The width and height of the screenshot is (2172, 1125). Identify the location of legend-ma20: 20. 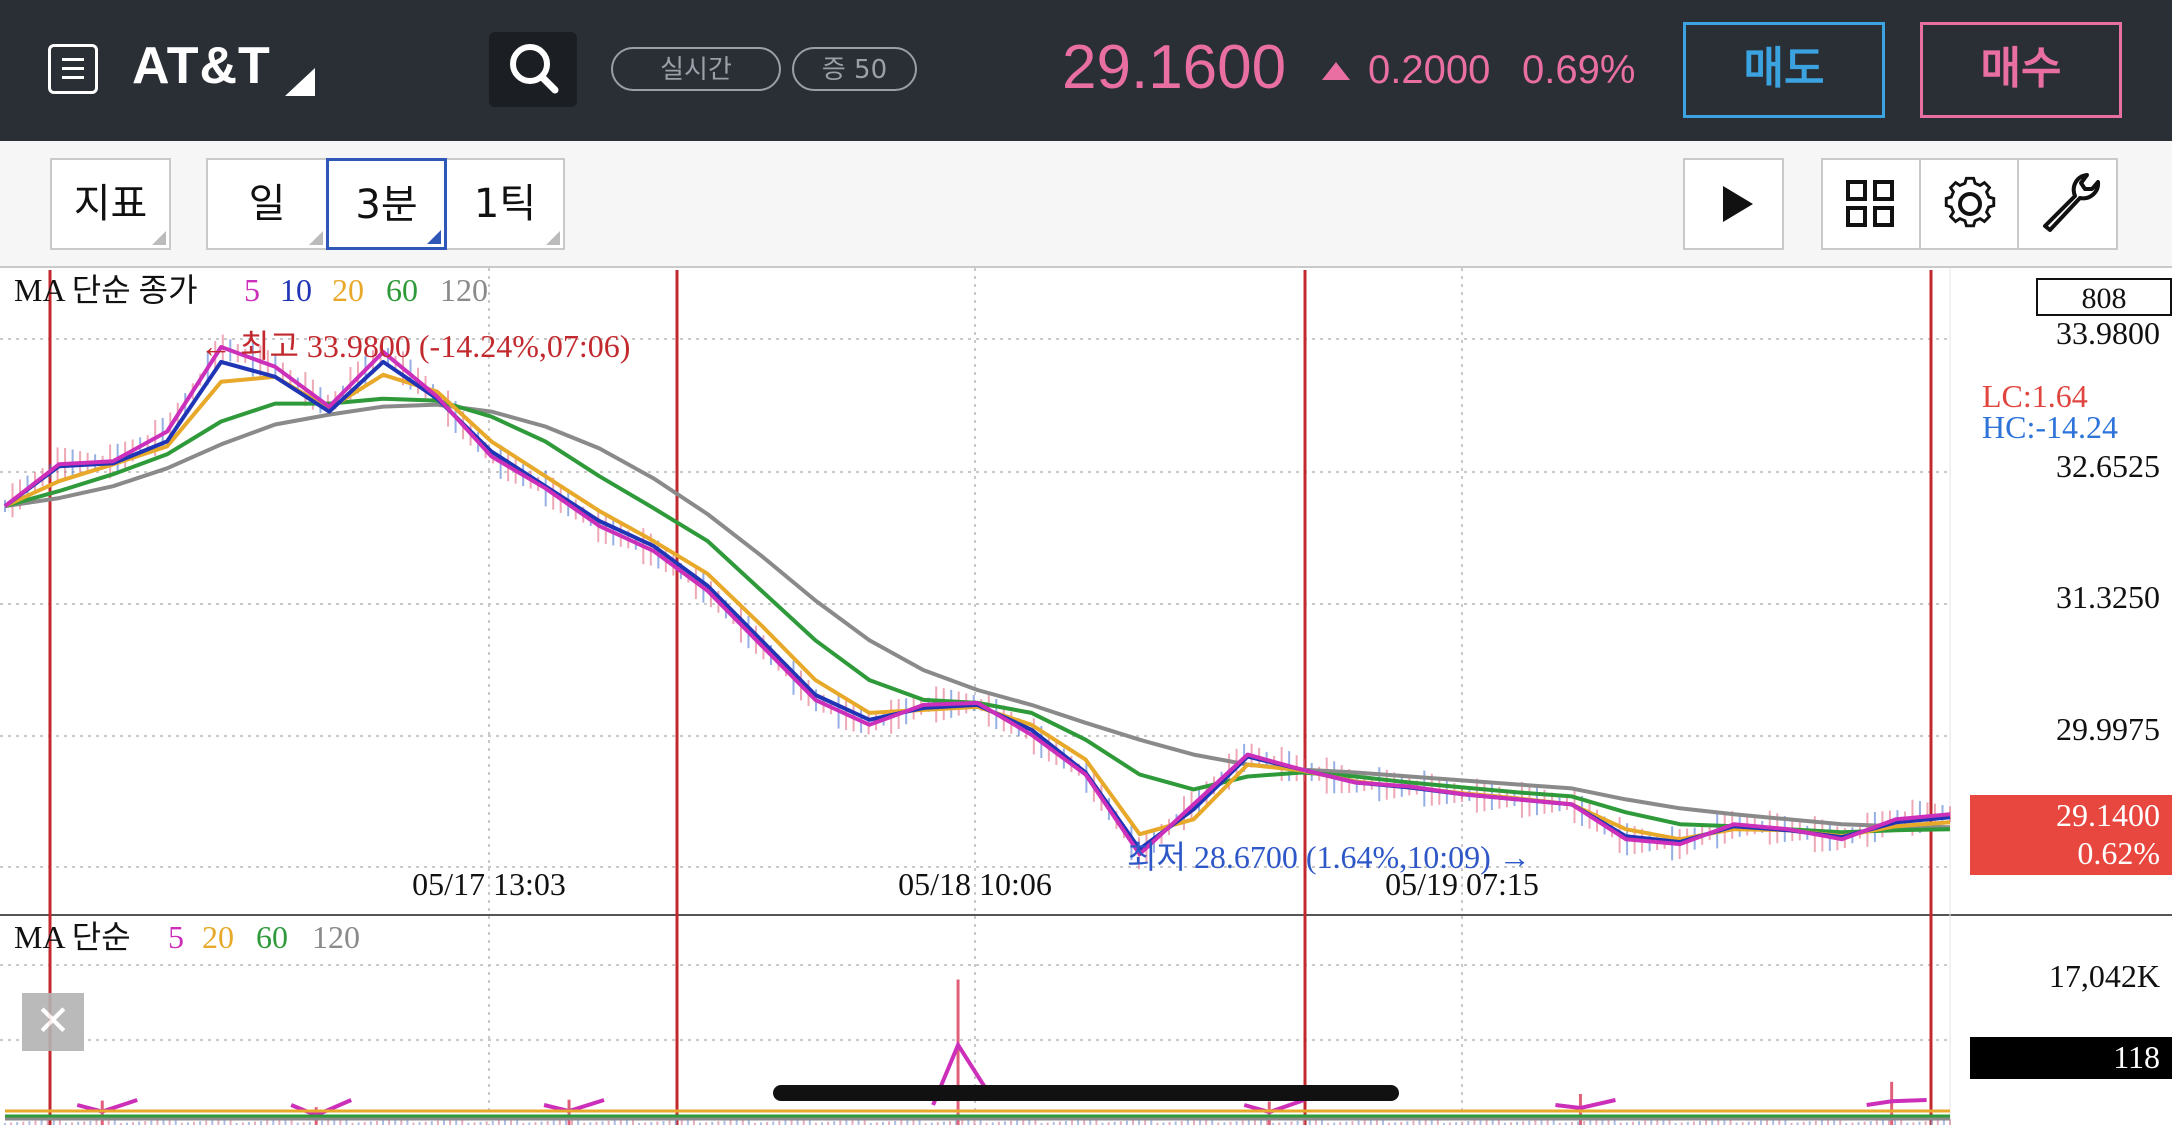
(348, 290).